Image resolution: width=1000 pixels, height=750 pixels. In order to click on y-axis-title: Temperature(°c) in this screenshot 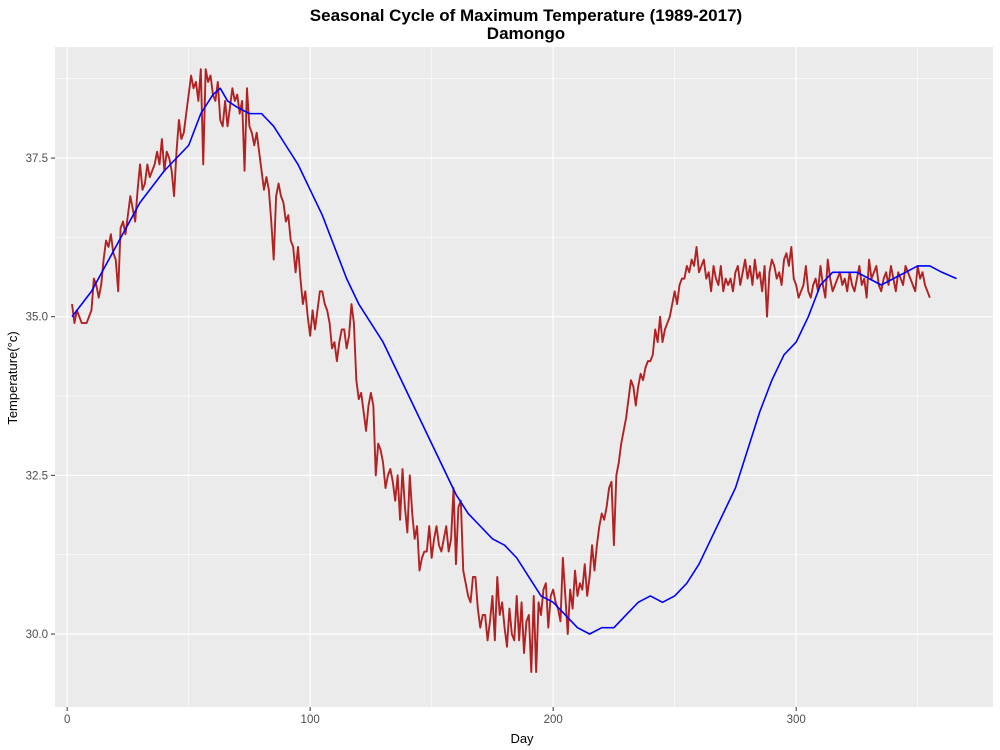, I will do `click(12, 377)`.